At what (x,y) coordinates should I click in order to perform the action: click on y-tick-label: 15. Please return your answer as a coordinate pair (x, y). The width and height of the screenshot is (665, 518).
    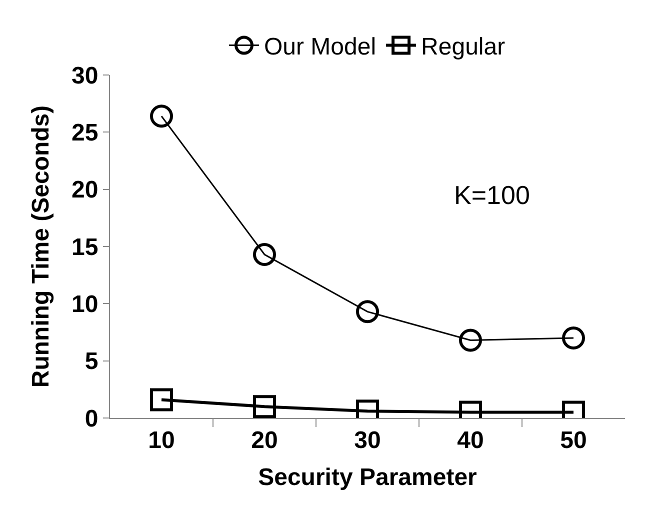
    Looking at the image, I should click on (84, 247).